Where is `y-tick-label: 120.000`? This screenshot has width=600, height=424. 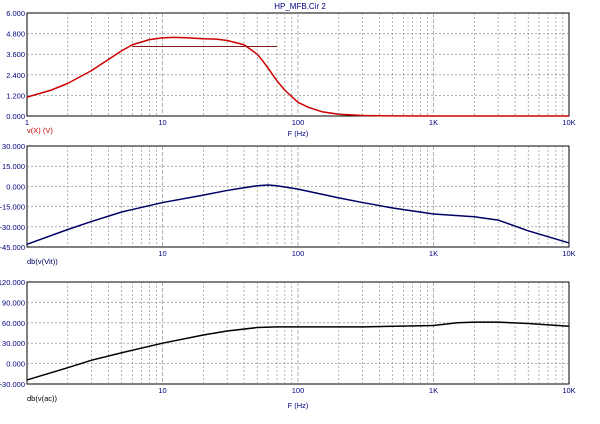 y-tick-label: 120.000 is located at coordinates (12, 282).